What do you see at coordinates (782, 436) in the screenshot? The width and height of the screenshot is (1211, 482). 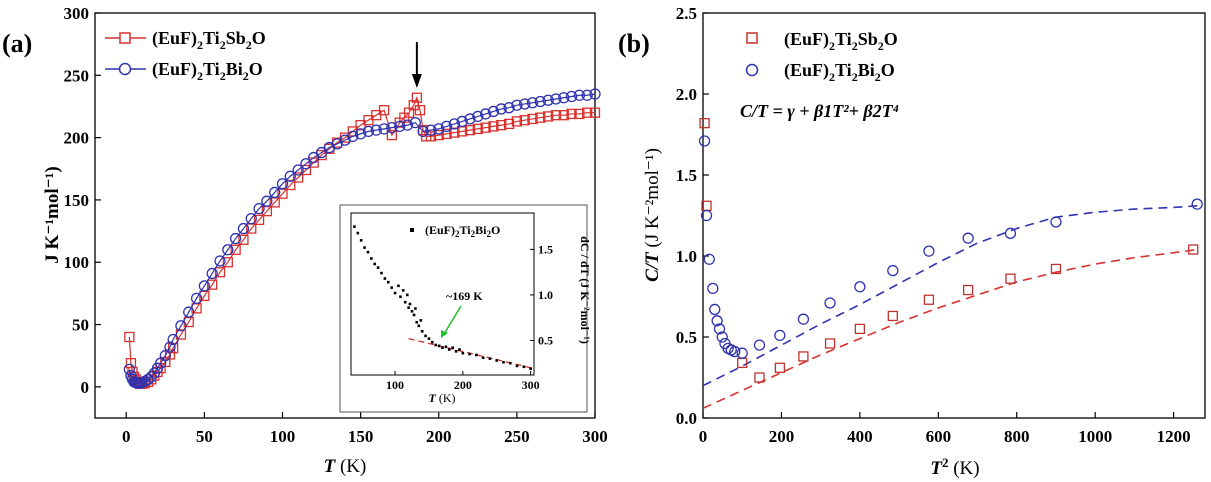 I see `x-tick-label: 200` at bounding box center [782, 436].